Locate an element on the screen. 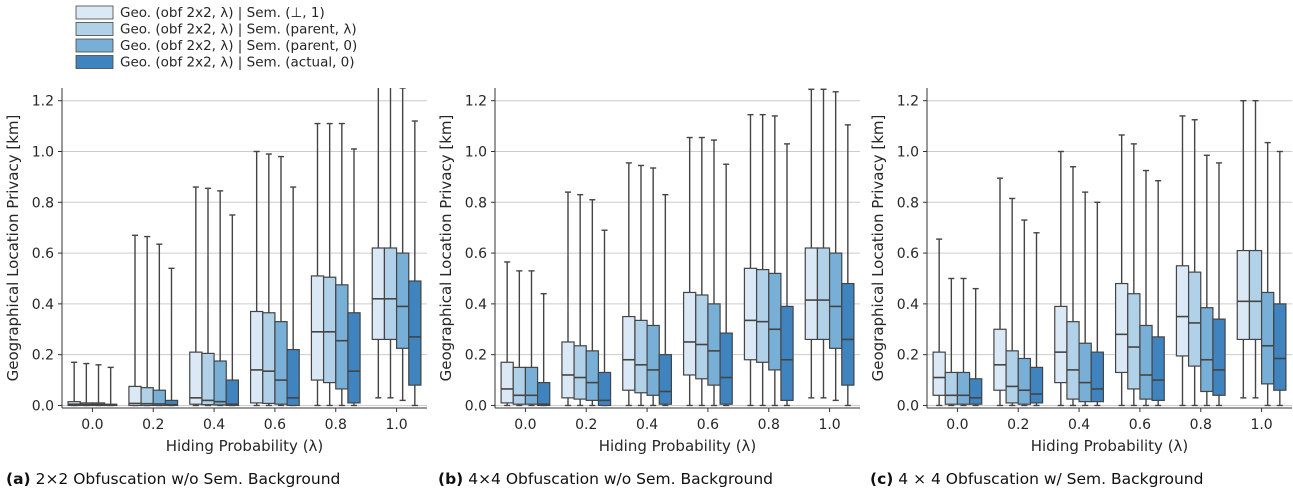 The width and height of the screenshot is (1293, 502). box-4-0.8 is located at coordinates (787, 275).